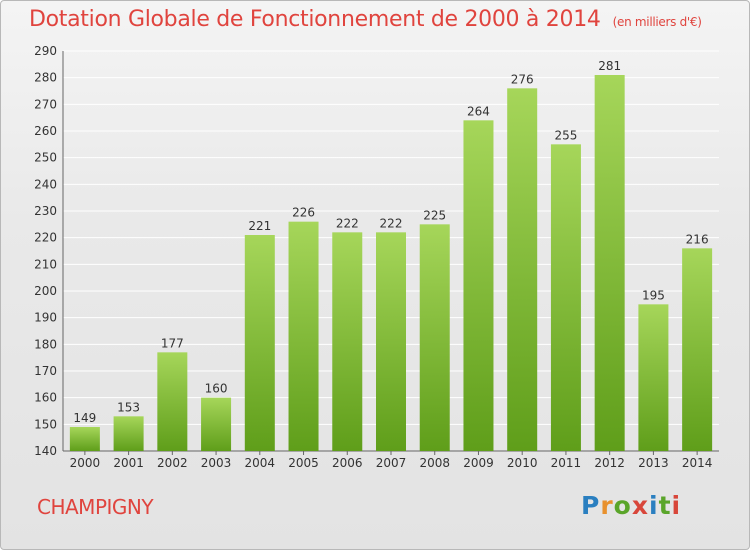 The image size is (750, 550). I want to click on y-tick-label: 280, so click(45, 78).